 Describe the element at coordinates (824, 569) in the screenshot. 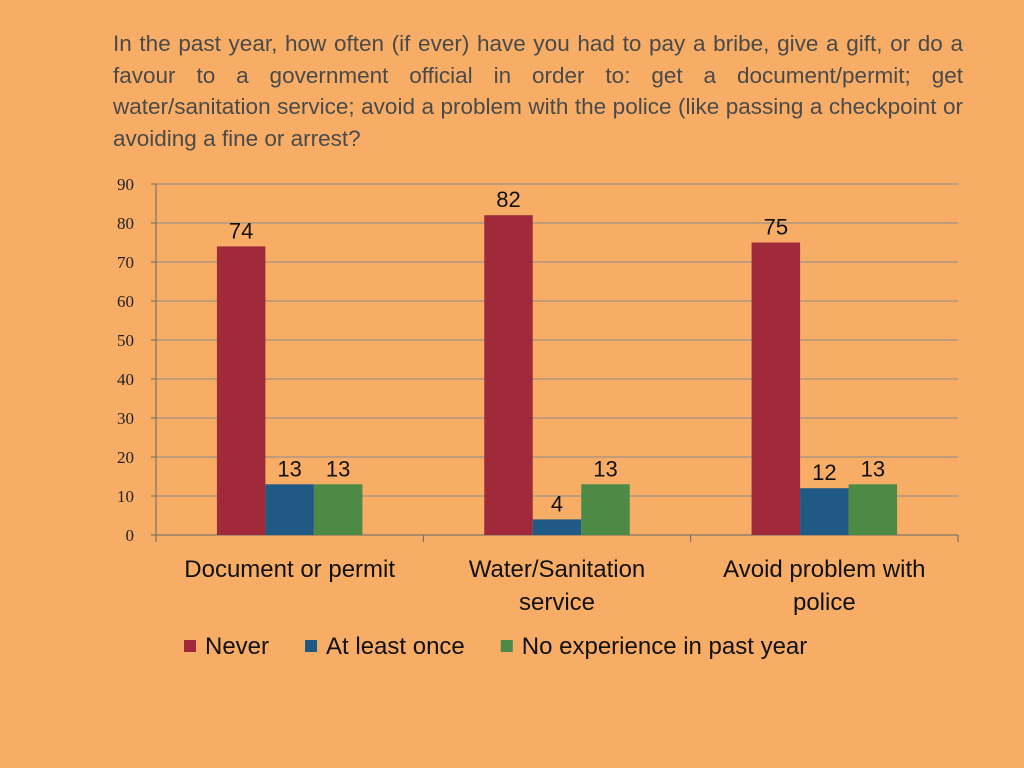

I see `category-label: Avoid problem with` at that location.